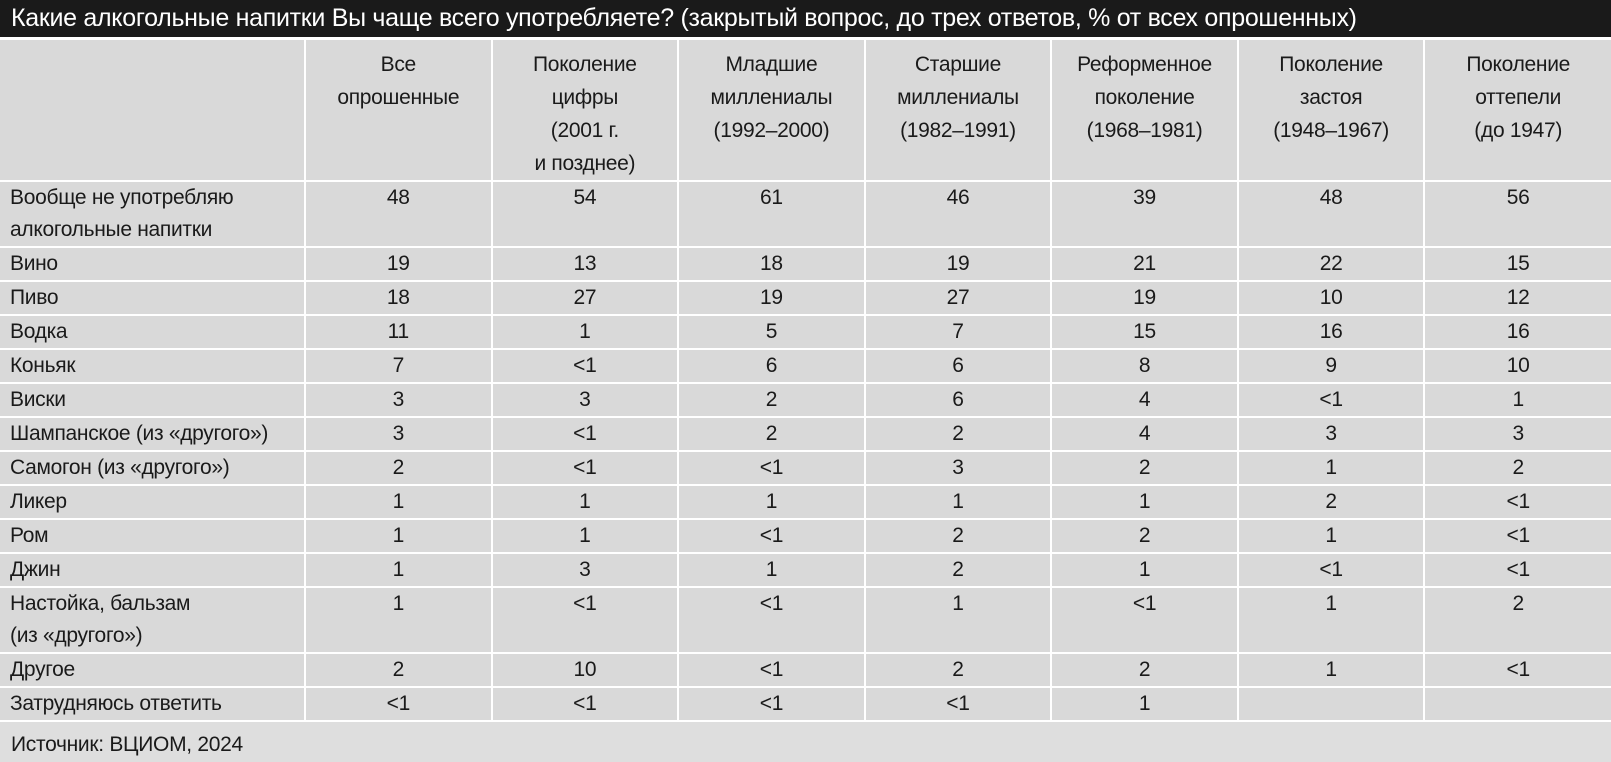  Describe the element at coordinates (805, 570) in the screenshot. I see `table-row: Джин 1 3 1 2 1 <1 <1` at that location.